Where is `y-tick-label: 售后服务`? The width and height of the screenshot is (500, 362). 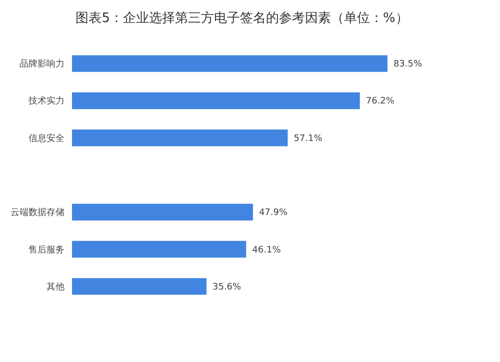
y-tick-label: 售后服务 is located at coordinates (46, 250).